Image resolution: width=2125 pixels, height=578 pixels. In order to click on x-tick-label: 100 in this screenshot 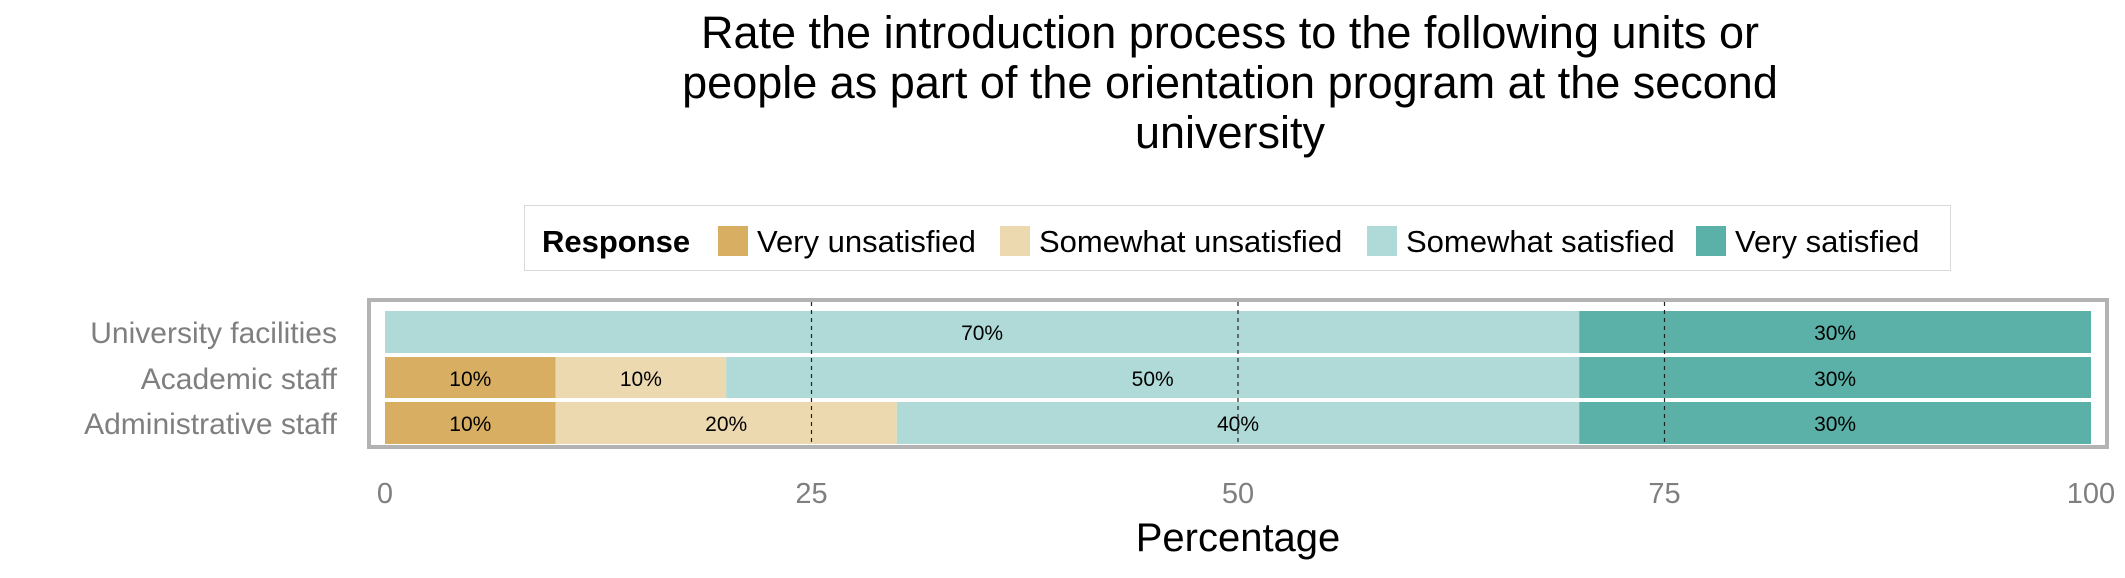, I will do `click(2091, 494)`.